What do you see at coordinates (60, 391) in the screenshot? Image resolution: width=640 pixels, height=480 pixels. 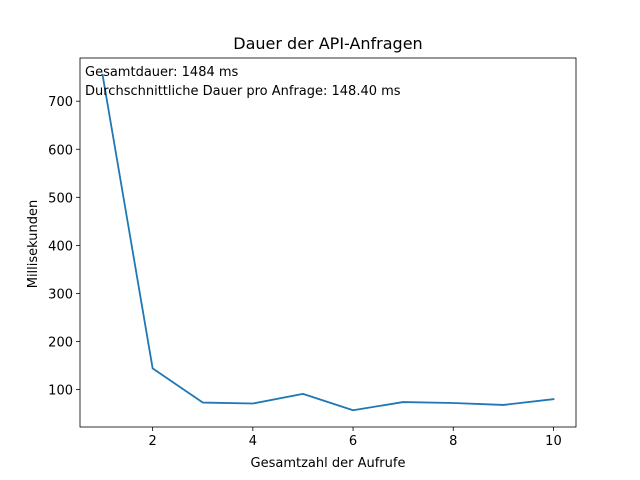 I see `y-tick-label: 100` at bounding box center [60, 391].